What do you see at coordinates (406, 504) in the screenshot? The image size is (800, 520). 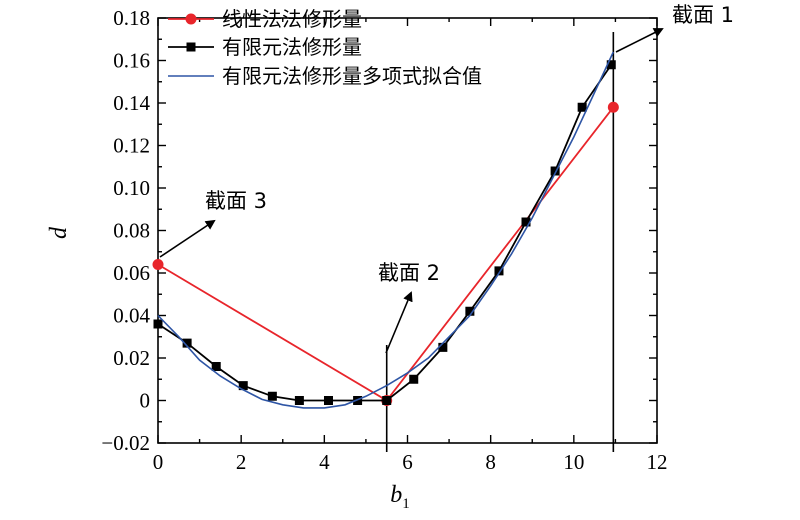 I see `x-axis-label-sub: 1` at bounding box center [406, 504].